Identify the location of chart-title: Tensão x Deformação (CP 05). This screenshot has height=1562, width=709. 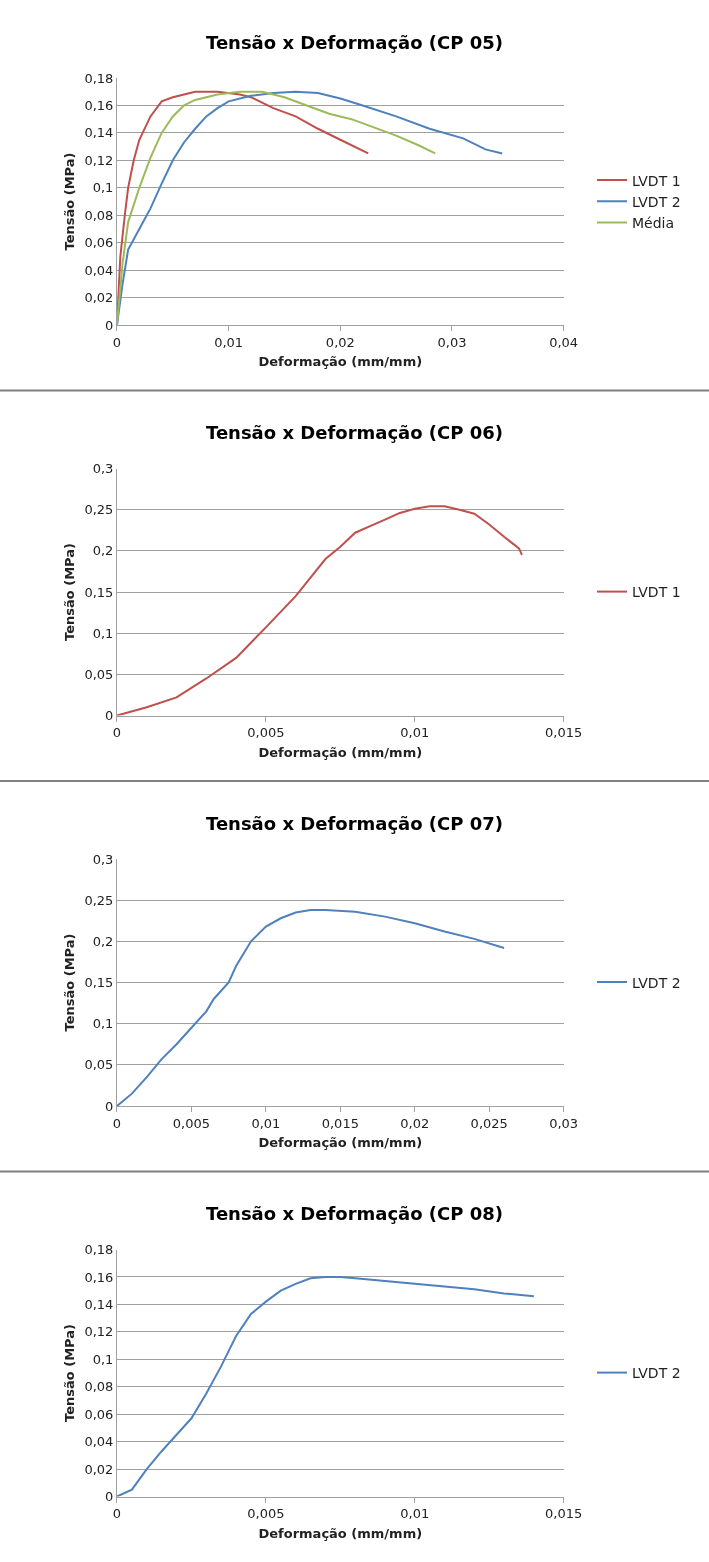
(355, 42).